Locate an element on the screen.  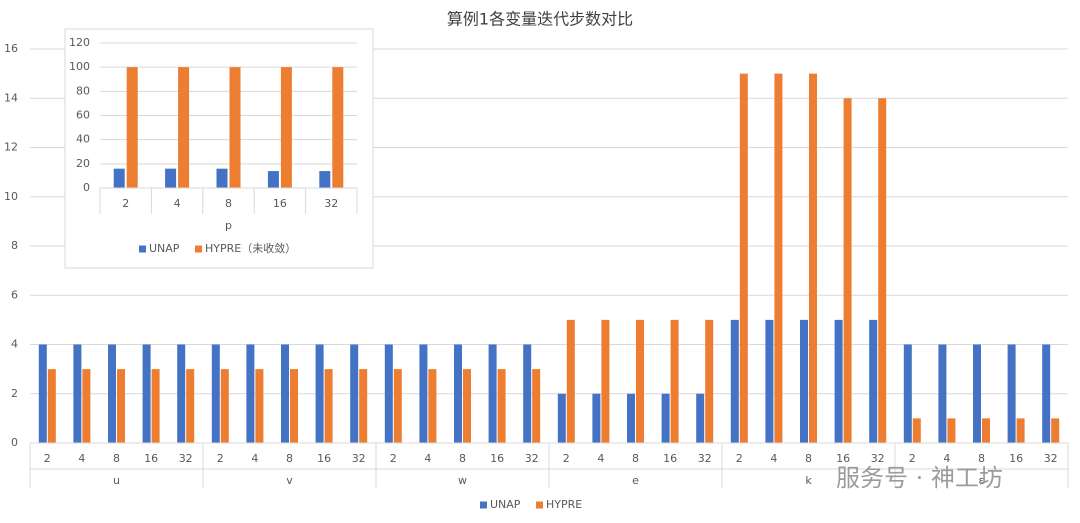
y-tick-label: 20 is located at coordinates (83, 163).